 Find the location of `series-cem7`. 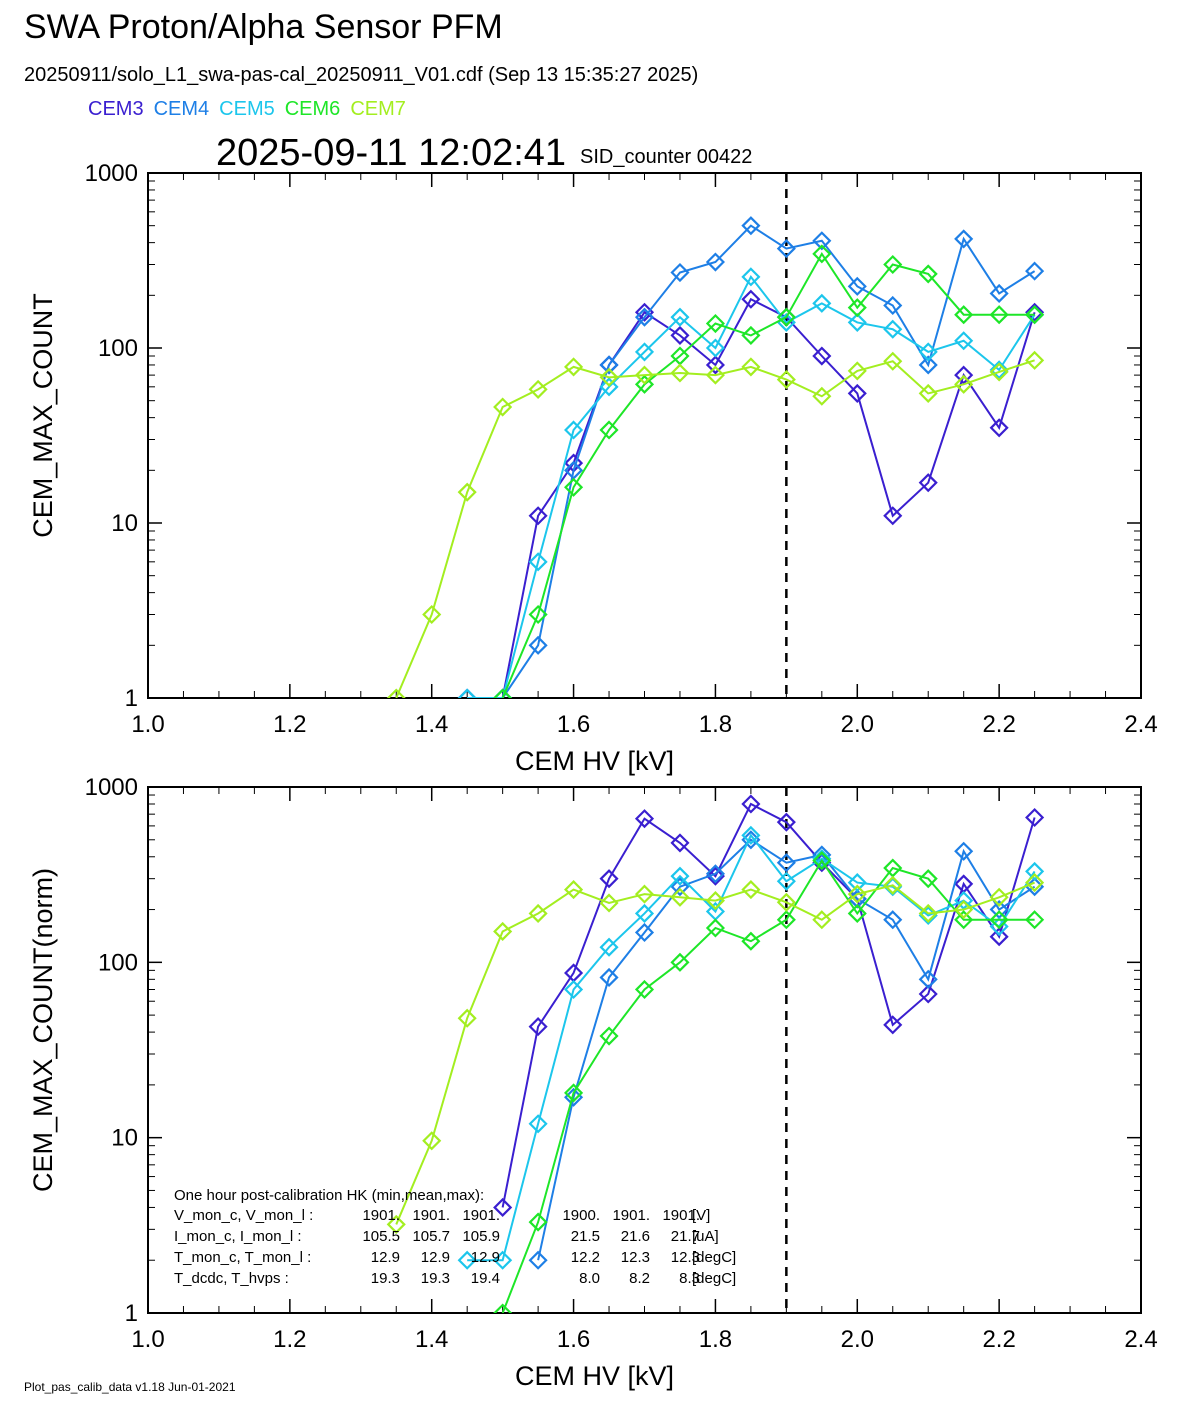

series-cem7 is located at coordinates (715, 524).